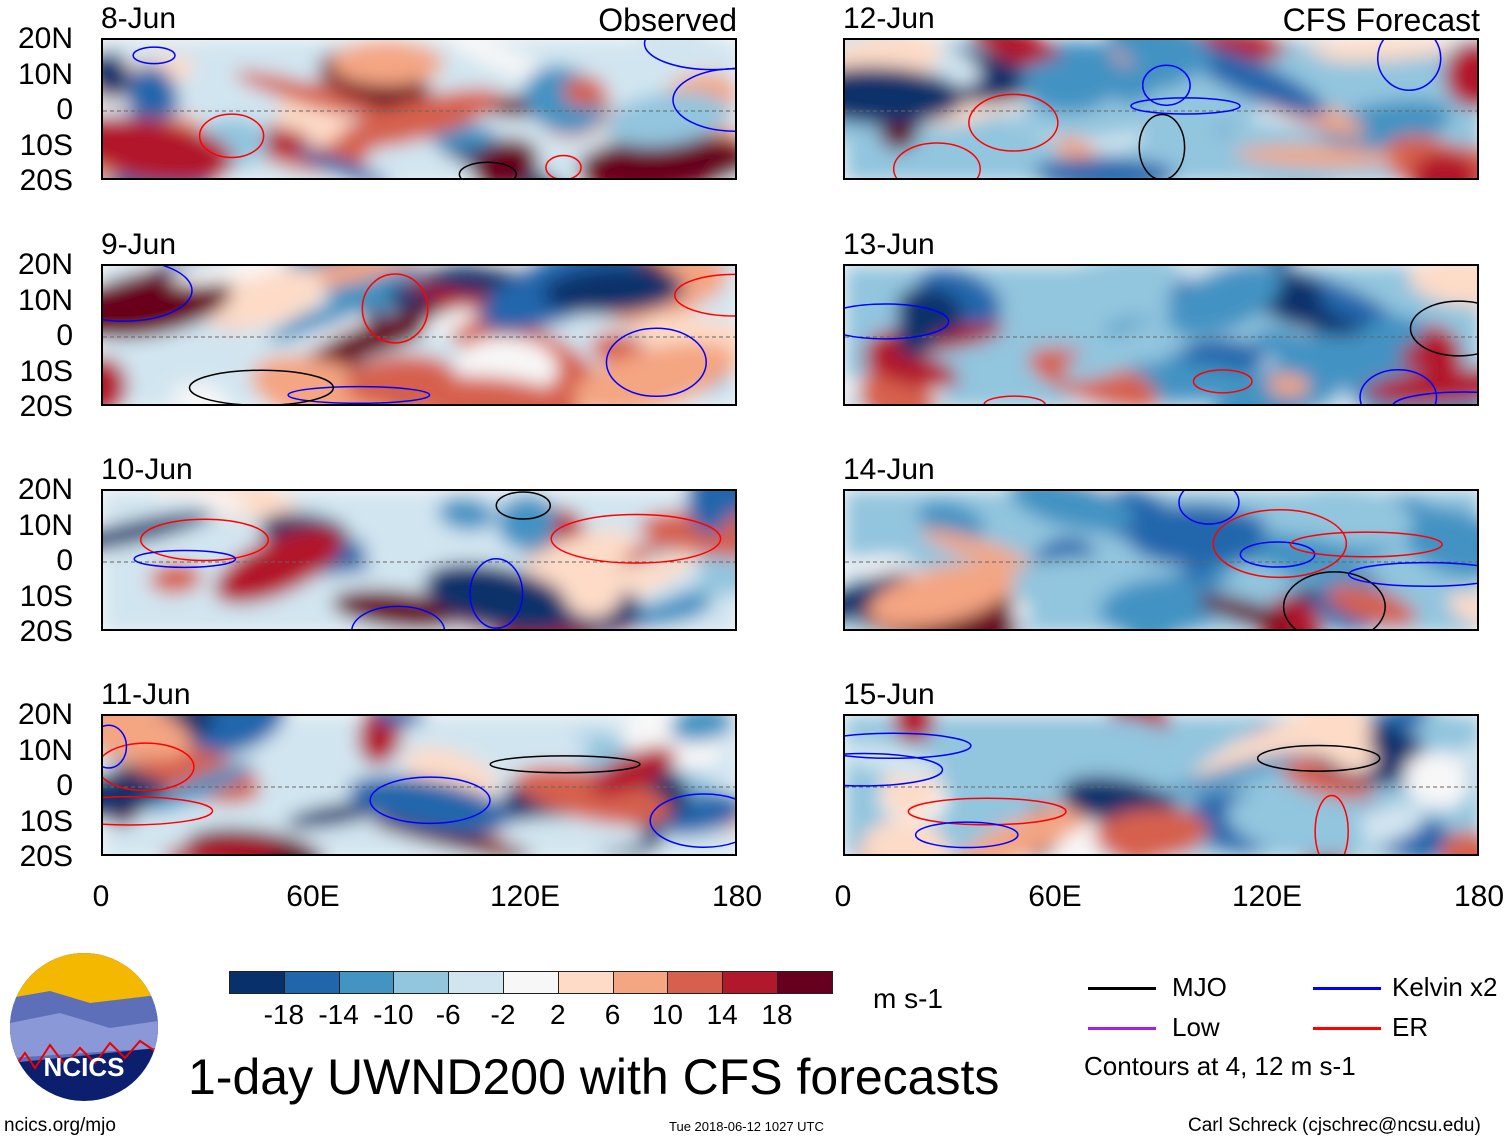 The image size is (1510, 1142). Describe the element at coordinates (1196, 1027) in the screenshot. I see `legend-low-label: Low` at that location.